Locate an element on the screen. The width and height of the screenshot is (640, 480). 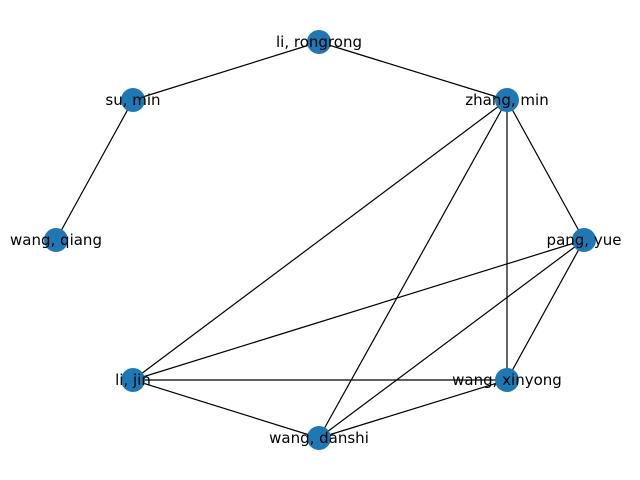
edge-pang-yue-wang-xinyong is located at coordinates (545, 310).